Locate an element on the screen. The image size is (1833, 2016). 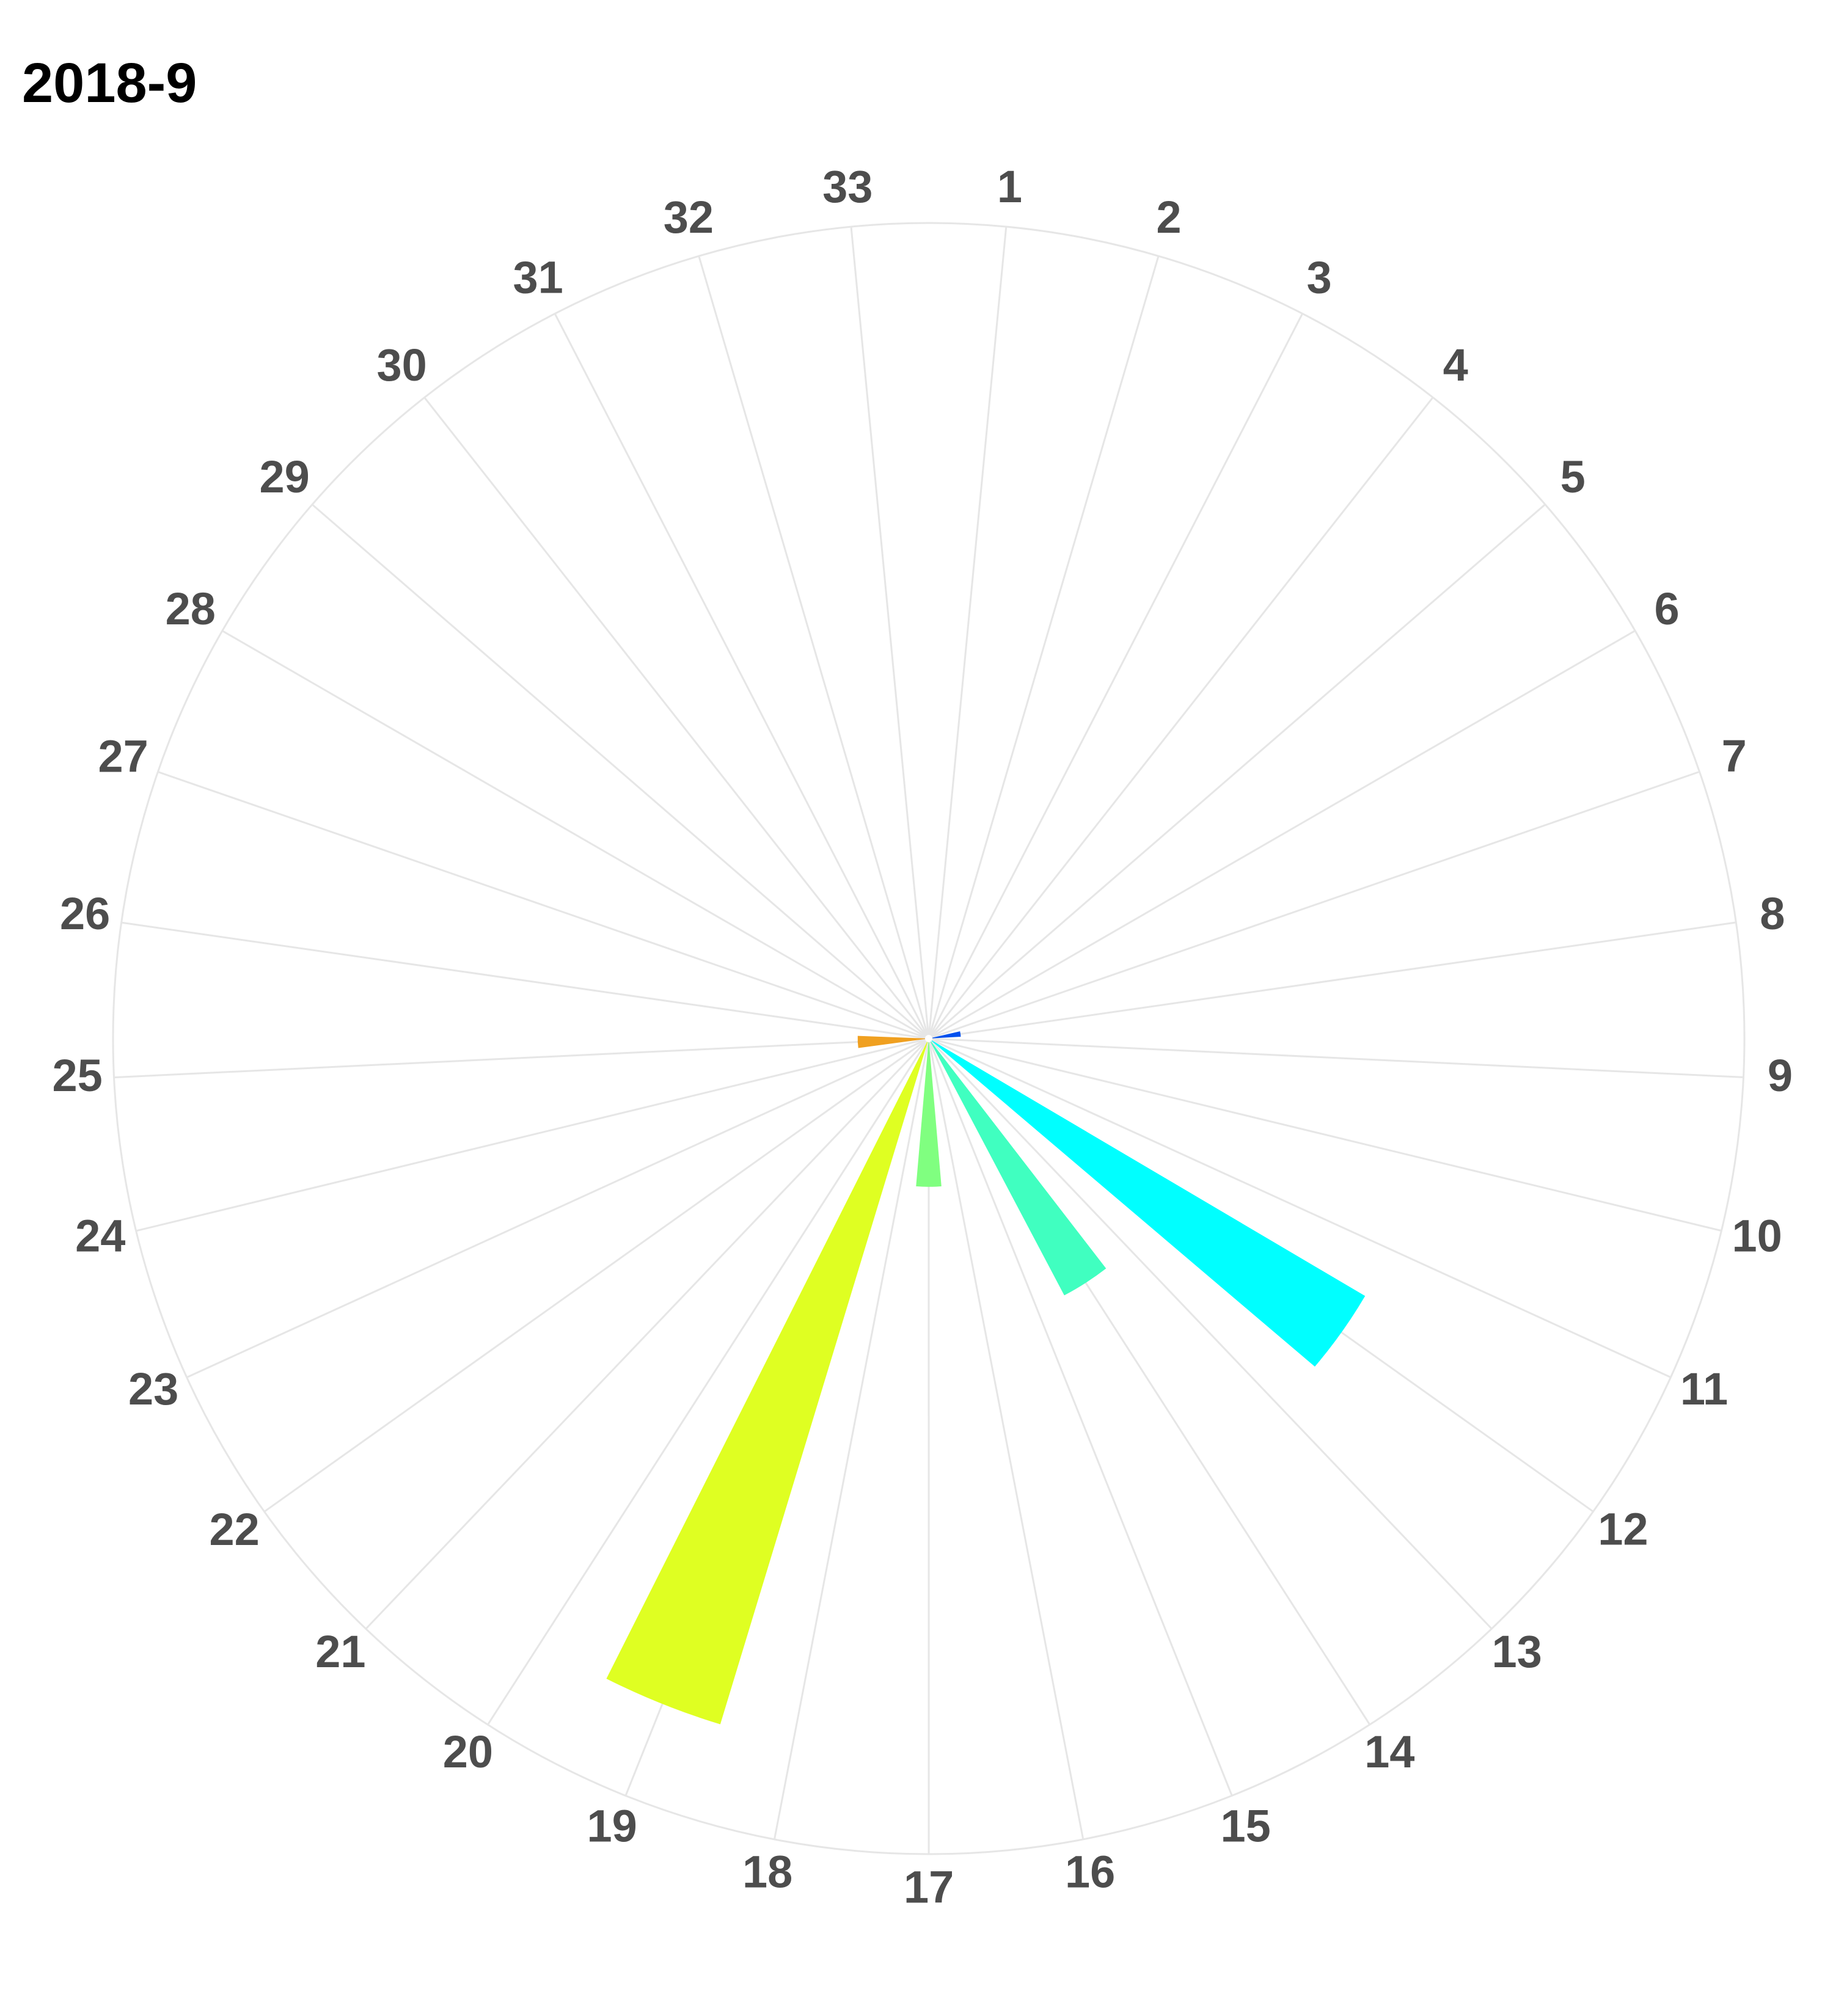
category-label-25: 25 is located at coordinates (77, 1075).